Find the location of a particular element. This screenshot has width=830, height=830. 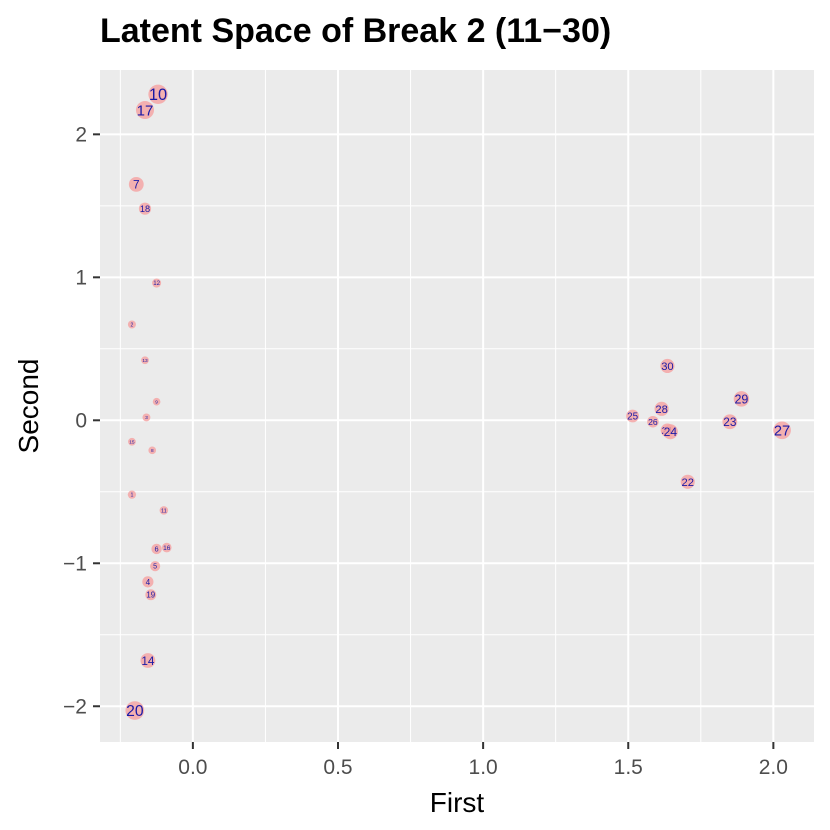

data-point: 24 is located at coordinates (670, 432).